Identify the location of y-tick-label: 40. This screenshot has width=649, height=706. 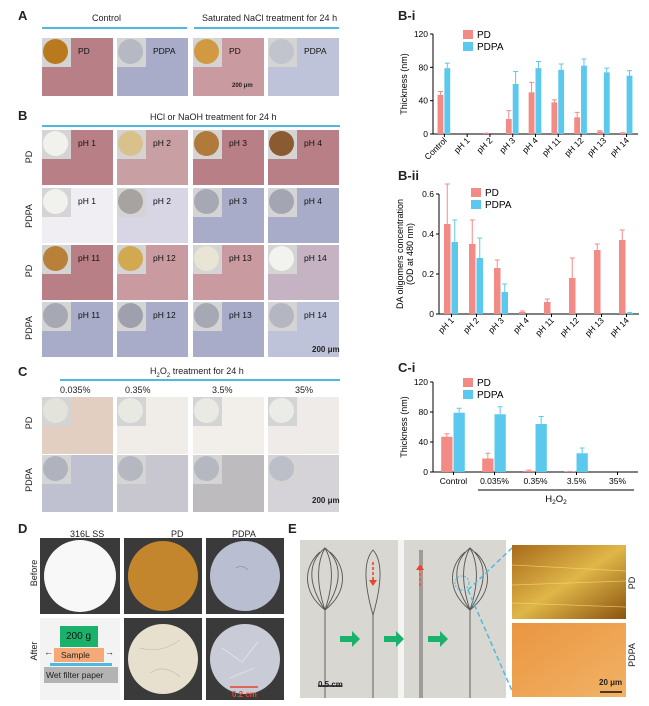
(424, 101).